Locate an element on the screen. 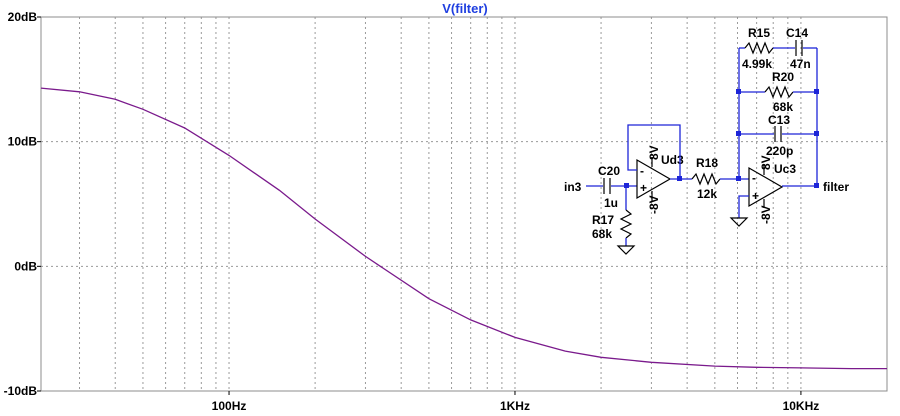  label-r15: R15 is located at coordinates (759, 33).